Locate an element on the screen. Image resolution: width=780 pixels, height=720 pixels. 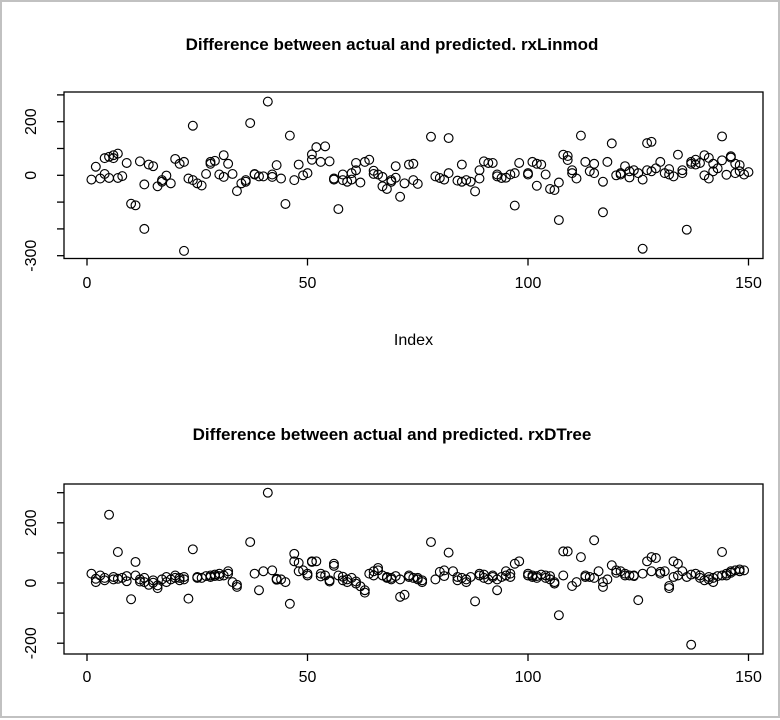
y-tick-label: 200 is located at coordinates (31, 522).